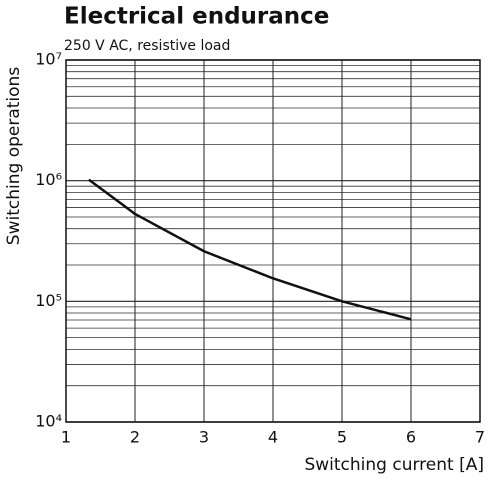 The image size is (488, 479). I want to click on x-tick-label: 4, so click(273, 437).